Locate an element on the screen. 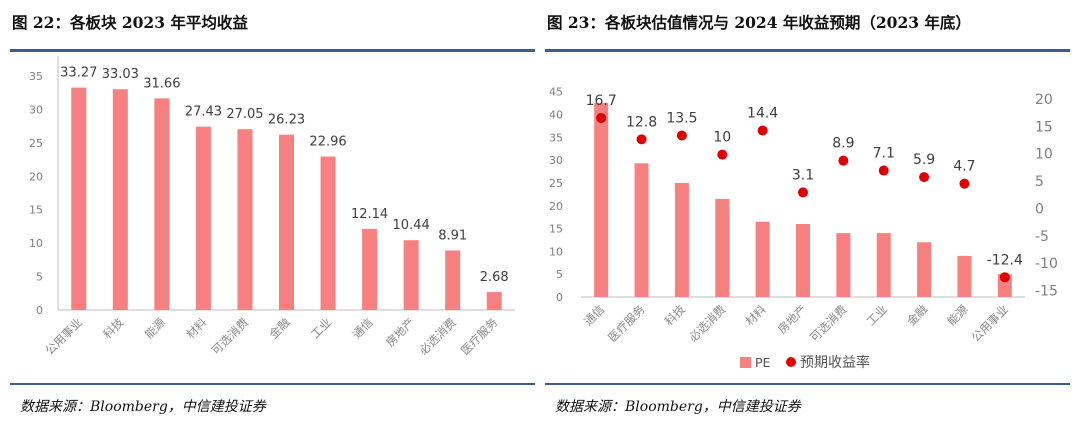 Image resolution: width=1080 pixels, height=429 pixels. left-y-tick-label: 5 is located at coordinates (559, 274).